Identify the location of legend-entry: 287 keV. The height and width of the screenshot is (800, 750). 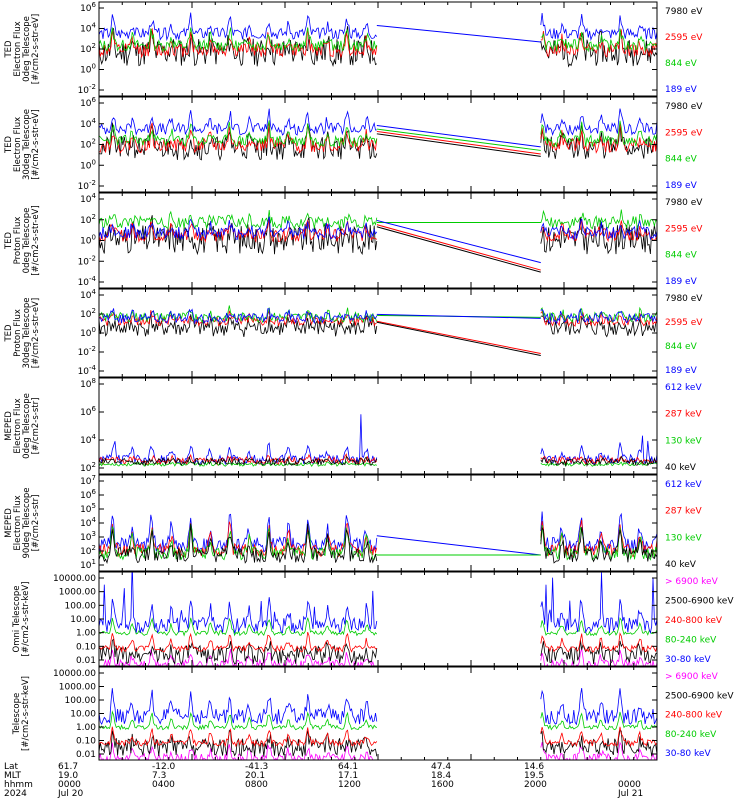
(683, 512).